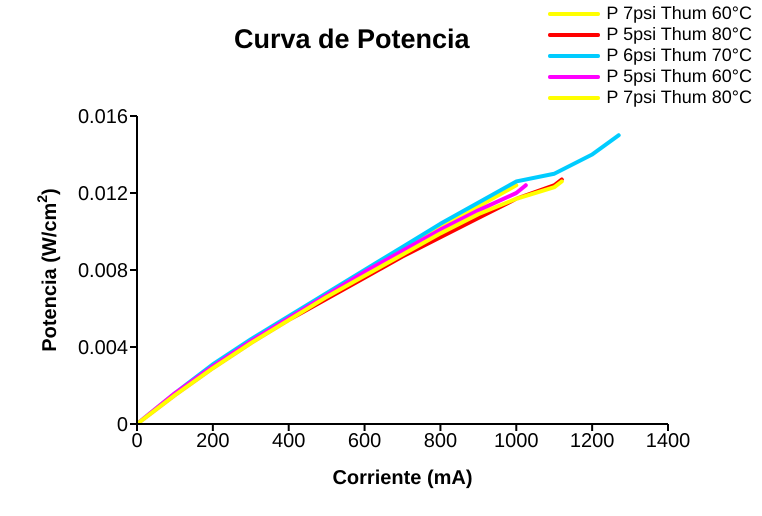 This screenshot has height=516, width=762. What do you see at coordinates (213, 441) in the screenshot?
I see `x-tick-label: 200` at bounding box center [213, 441].